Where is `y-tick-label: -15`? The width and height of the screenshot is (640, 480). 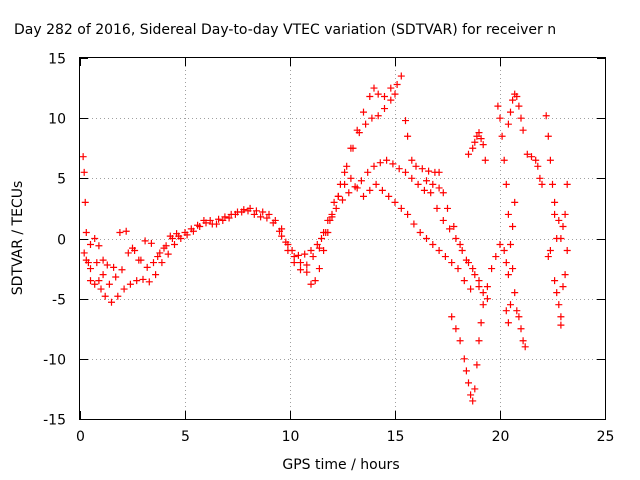 y-tick-label: -15 is located at coordinates (54, 421).